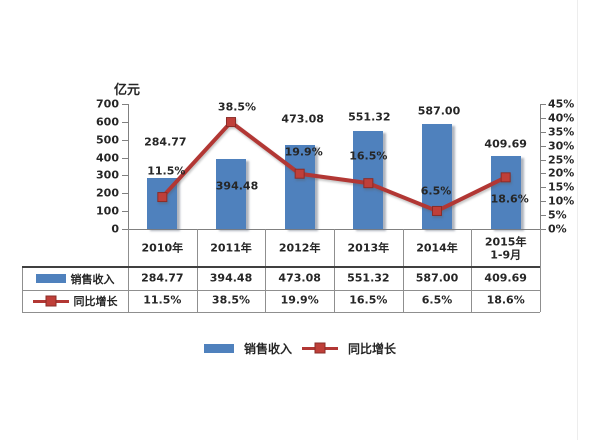 The width and height of the screenshot is (600, 440). I want to click on y-axis-unit-label: 亿元, so click(127, 90).